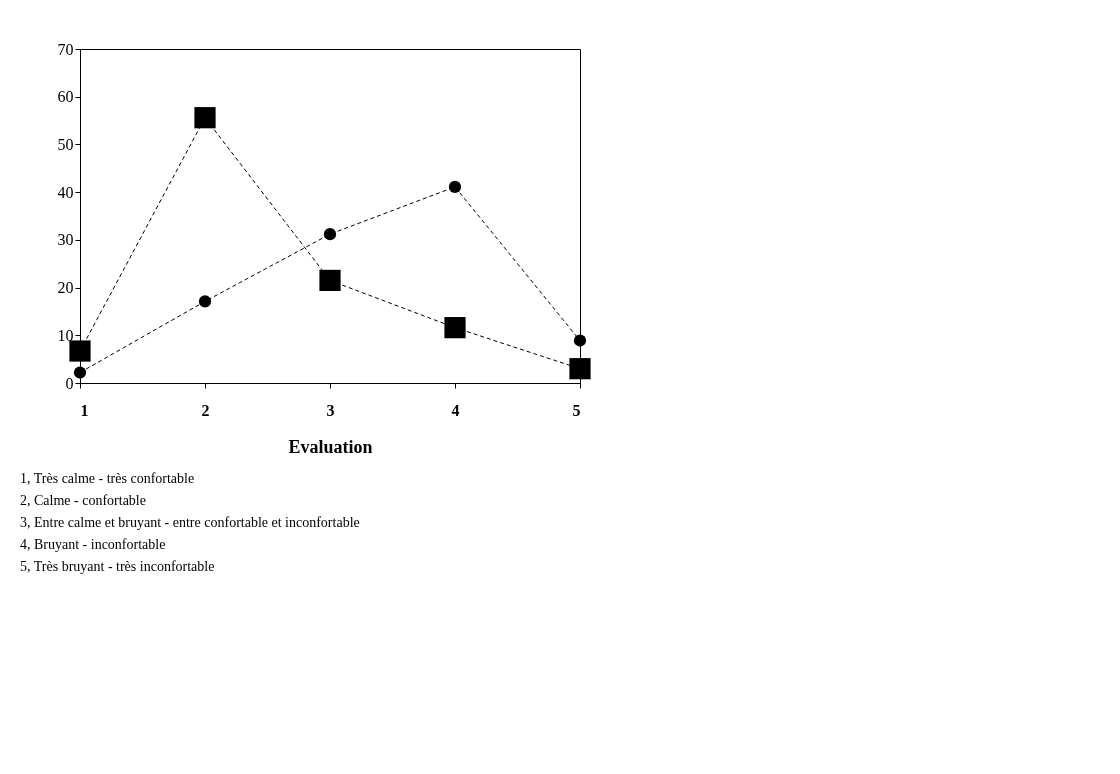 The height and width of the screenshot is (774, 1120). Describe the element at coordinates (84, 410) in the screenshot. I see `x-tick-label: 1` at that location.